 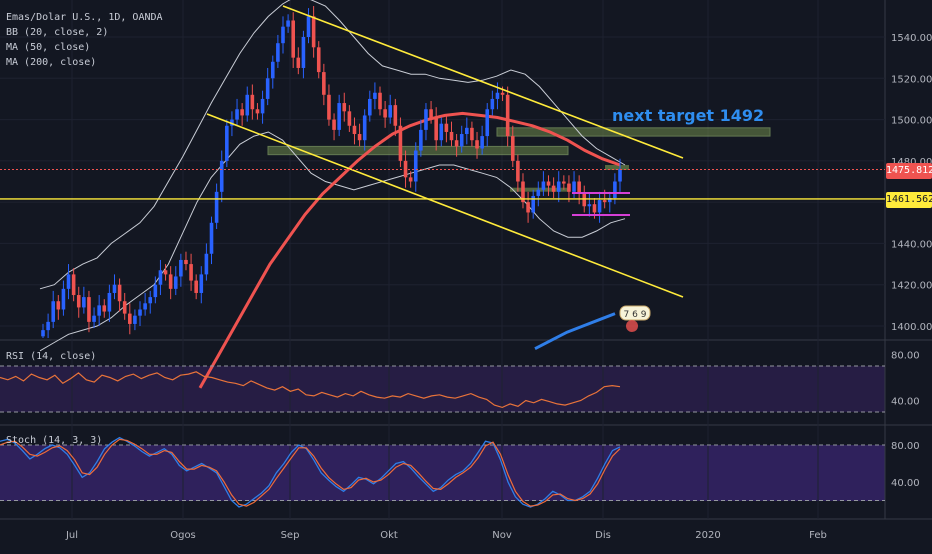 I want to click on indicator-bb: BB (20, close, 2), so click(x=57, y=32).